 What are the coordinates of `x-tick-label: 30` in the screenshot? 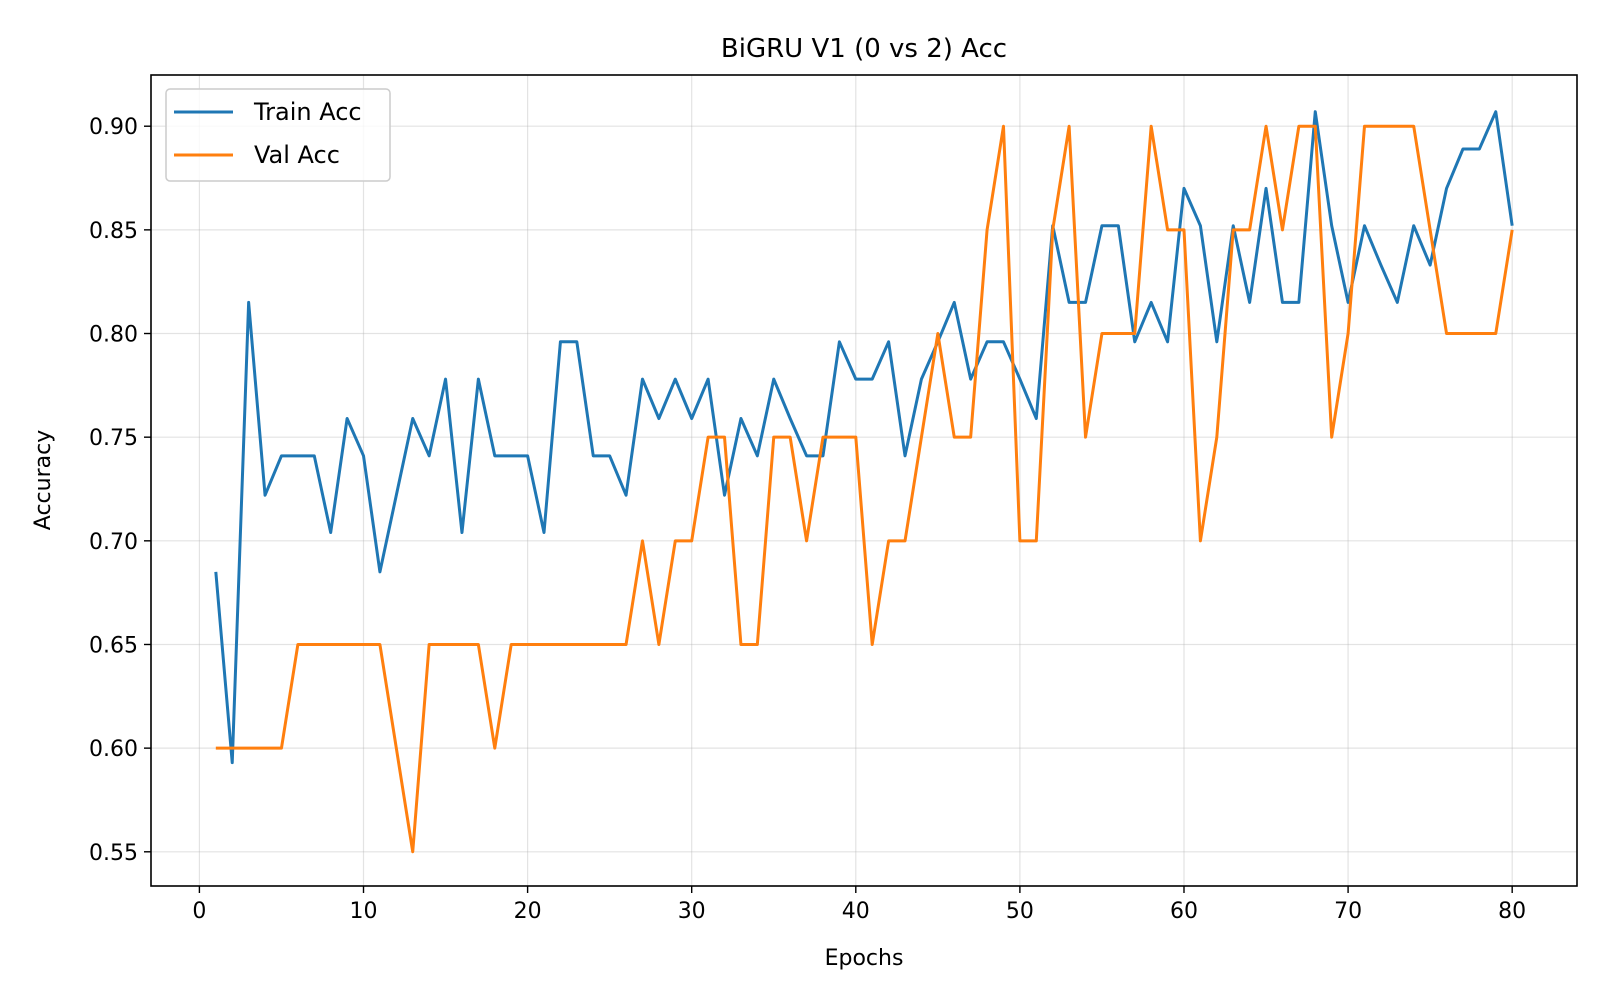 It's located at (692, 911).